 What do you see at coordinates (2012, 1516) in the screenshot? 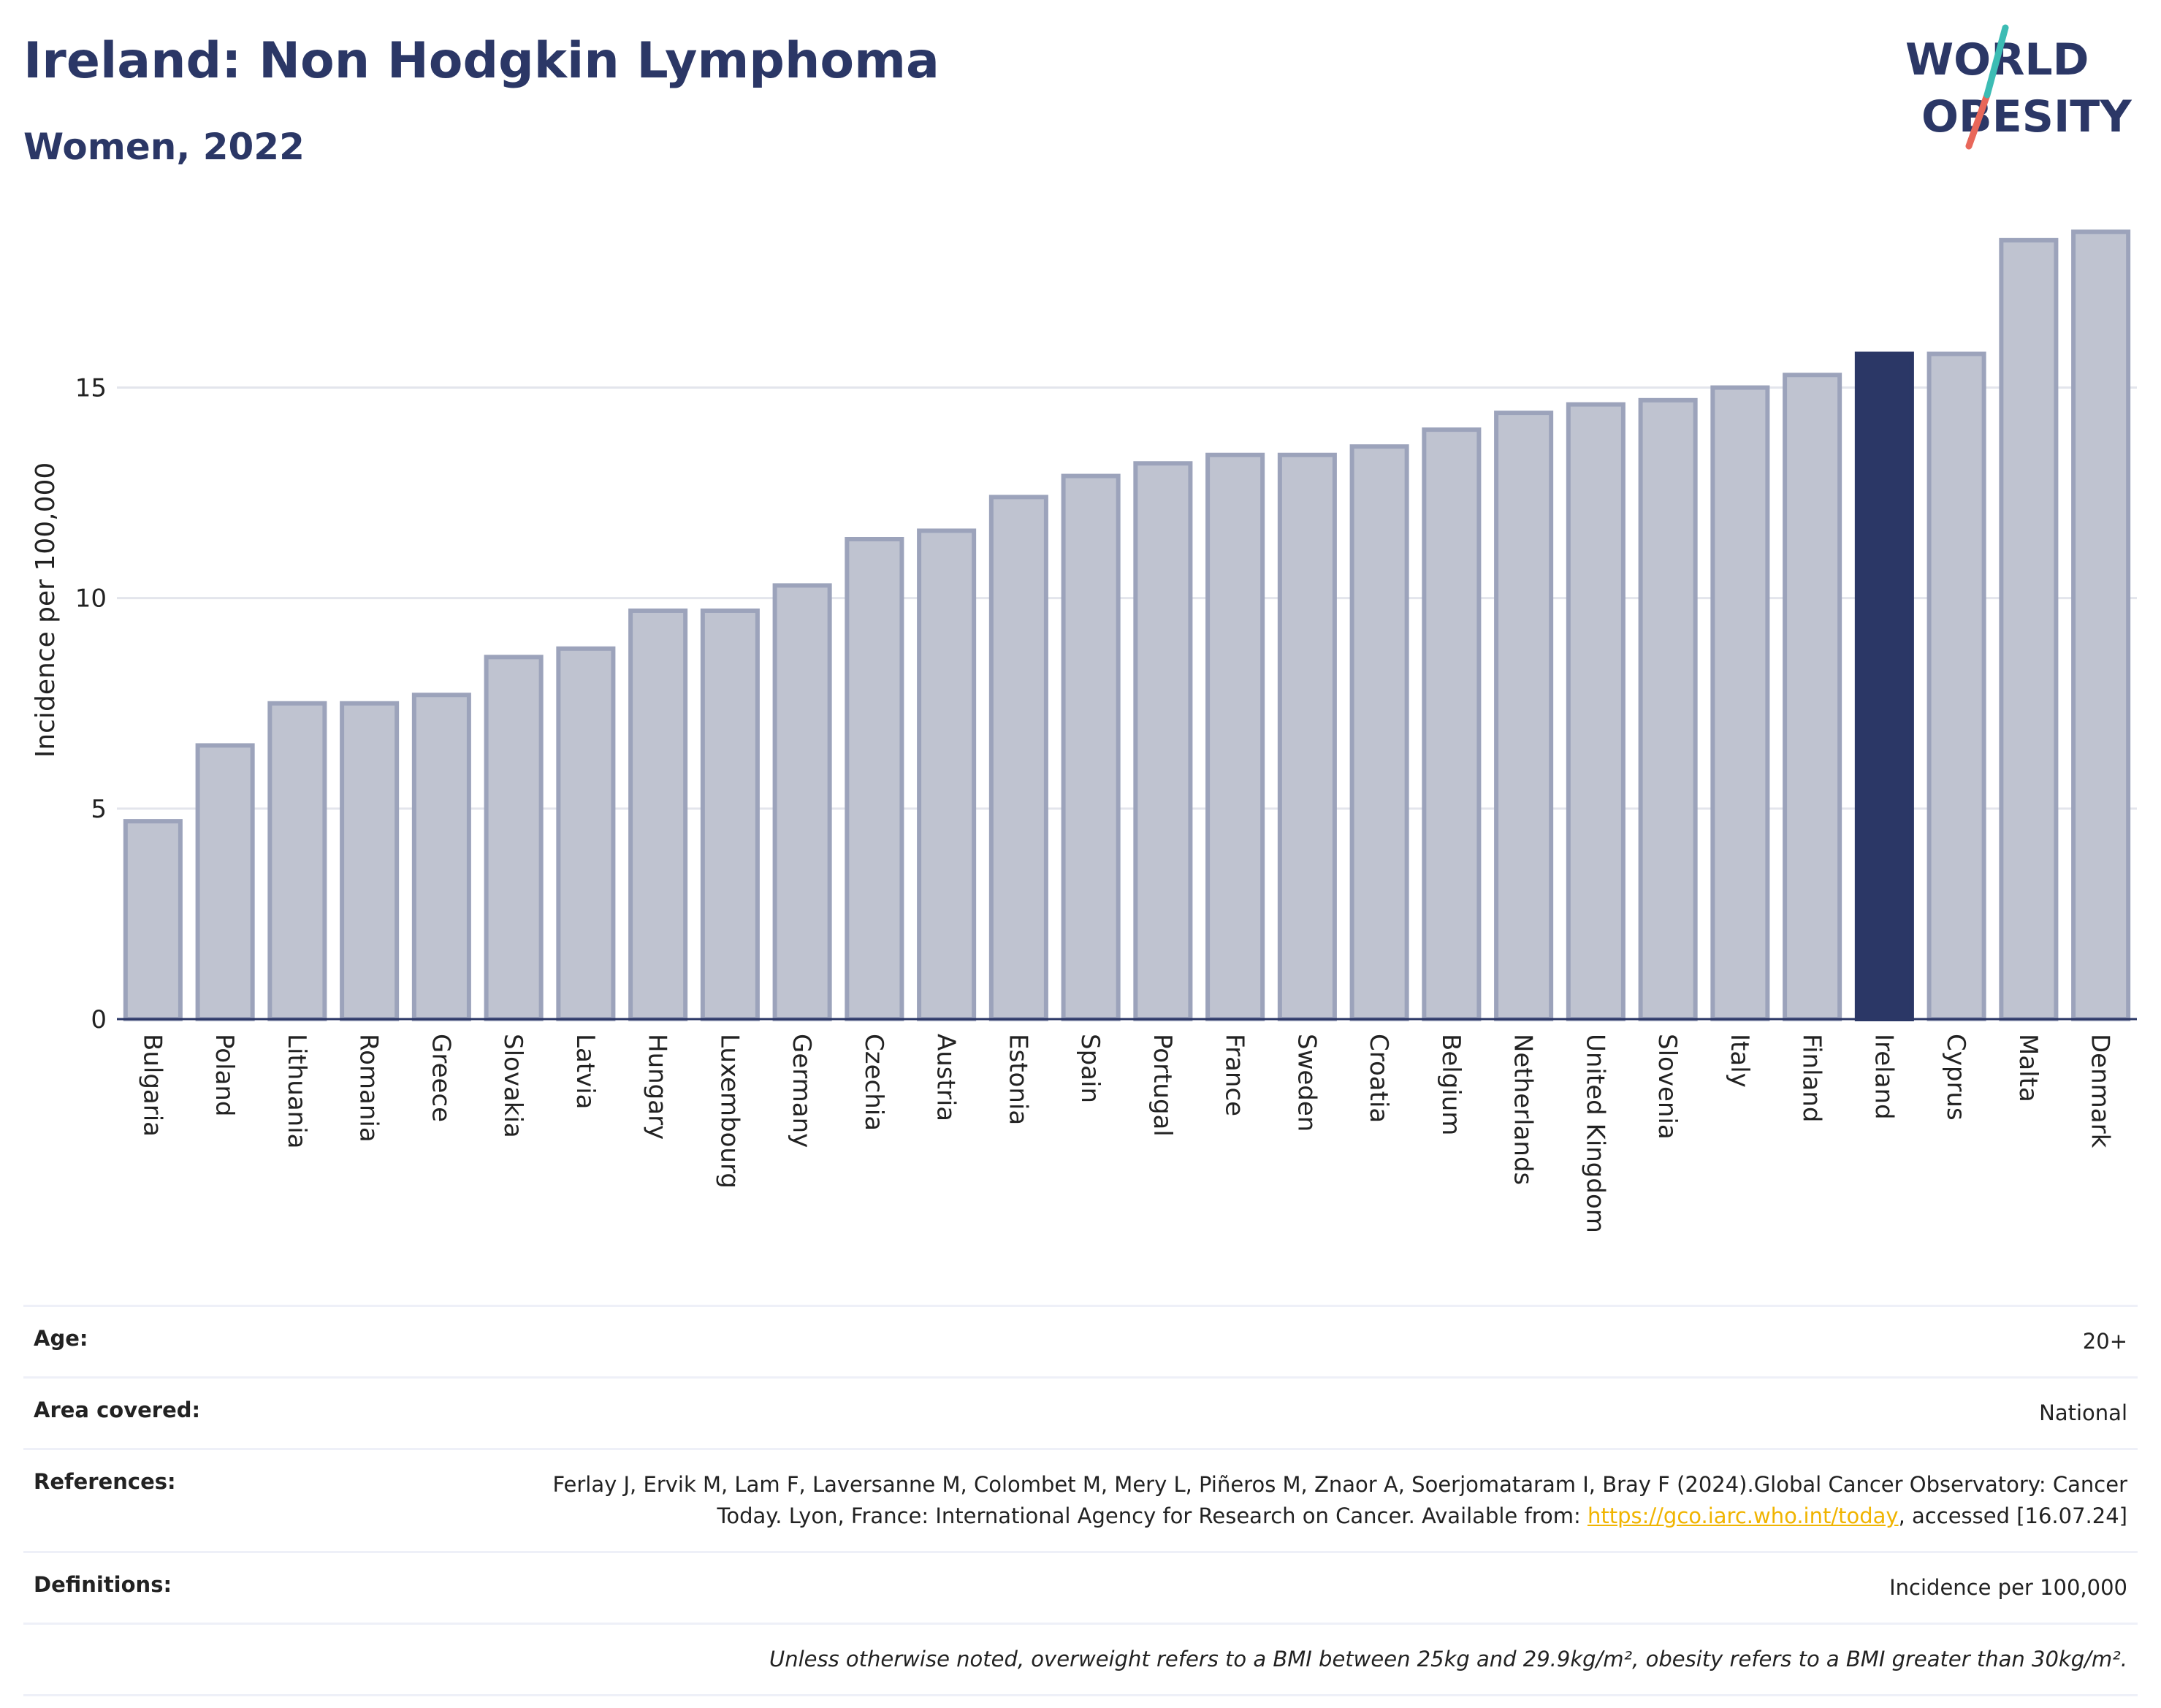
I see `references-suffix: , accessed [16.07.24]` at bounding box center [2012, 1516].